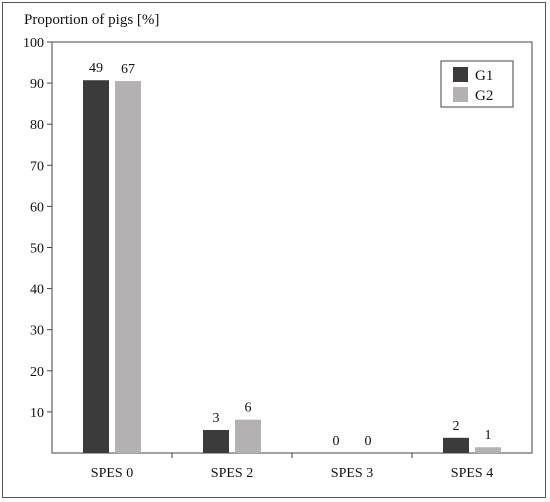  What do you see at coordinates (484, 96) in the screenshot?
I see `legend-label: G2` at bounding box center [484, 96].